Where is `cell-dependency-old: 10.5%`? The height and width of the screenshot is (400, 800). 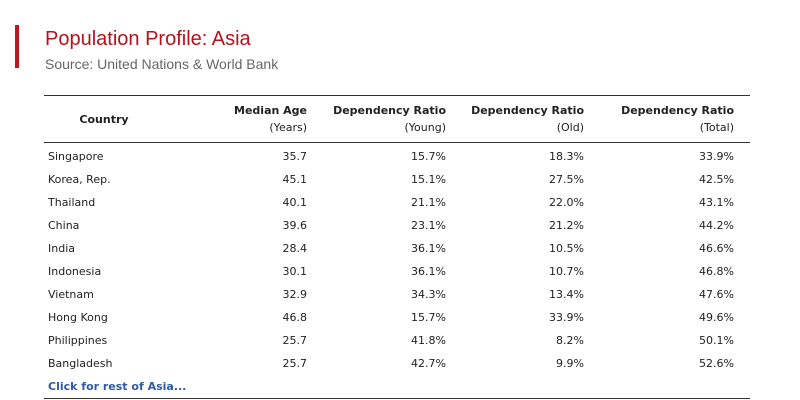 cell-dependency-old: 10.5% is located at coordinates (566, 248).